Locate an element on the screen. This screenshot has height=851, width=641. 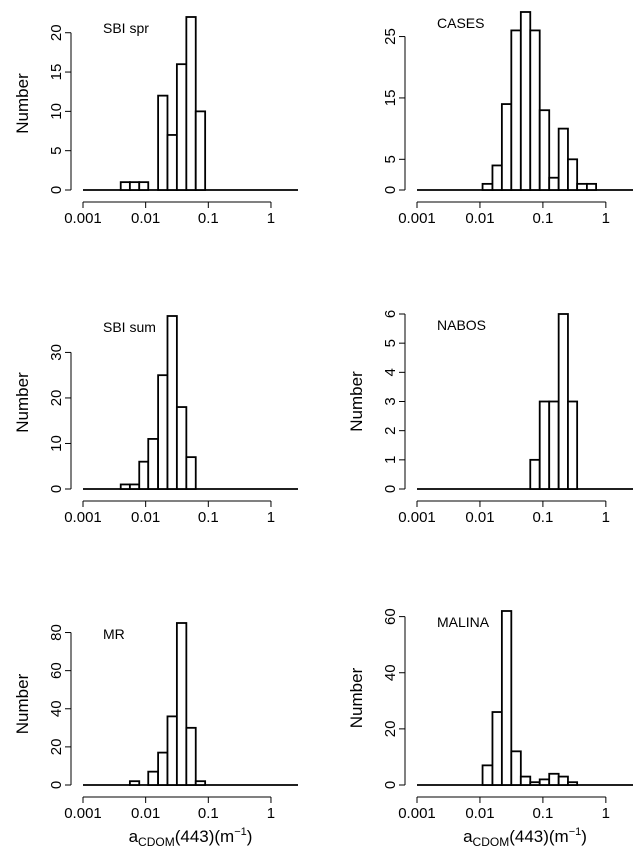
y-tick-label: 3 is located at coordinates (390, 401).